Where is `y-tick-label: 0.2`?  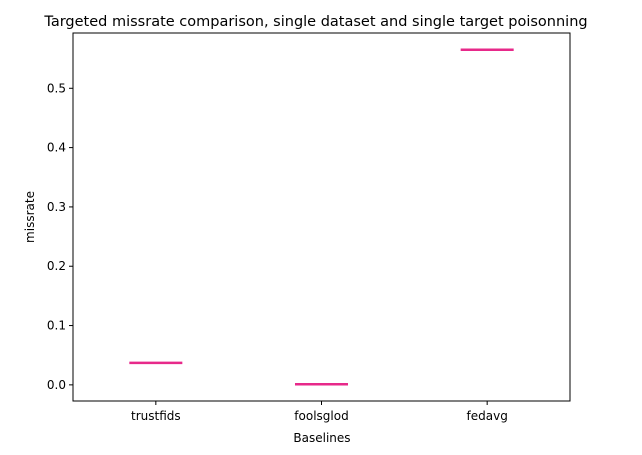
y-tick-label: 0.2 is located at coordinates (56, 266).